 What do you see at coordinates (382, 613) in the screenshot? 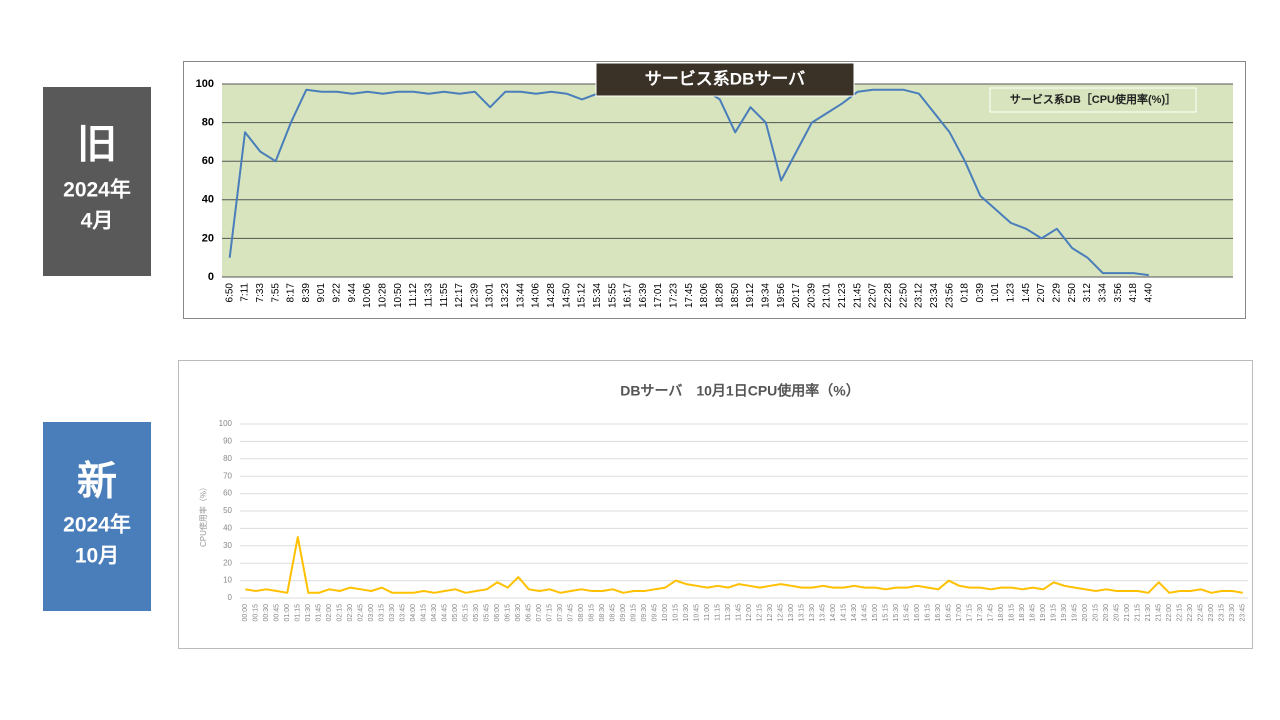
I see `x-tick-label: 03:15` at bounding box center [382, 613].